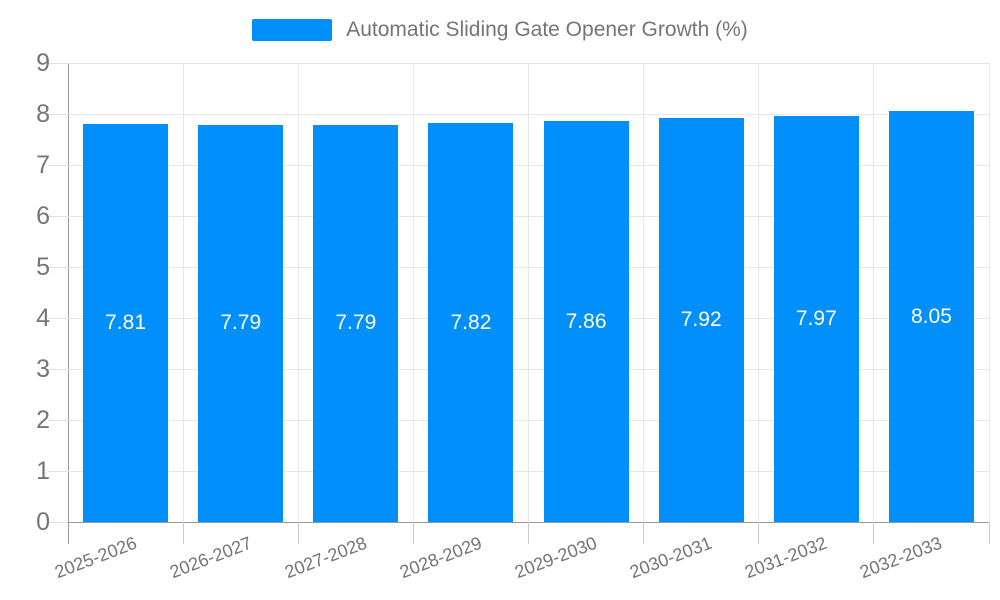  I want to click on x-axis-label: 2032-2033, so click(901, 557).